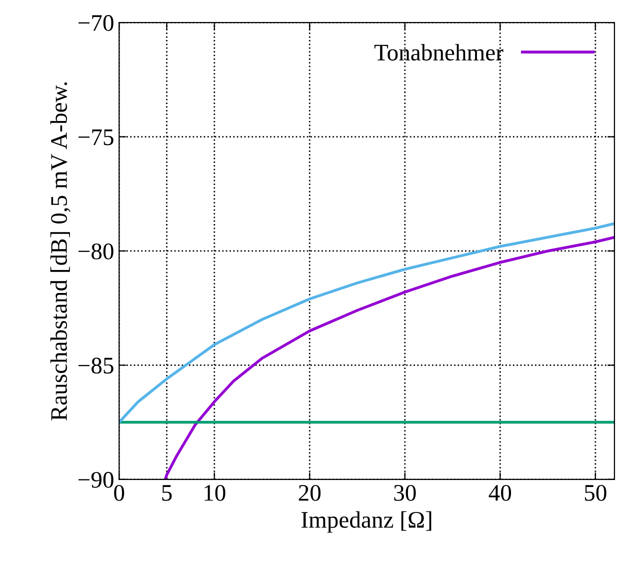 The height and width of the screenshot is (564, 627). Describe the element at coordinates (309, 492) in the screenshot. I see `x-tick-label: 20` at that location.